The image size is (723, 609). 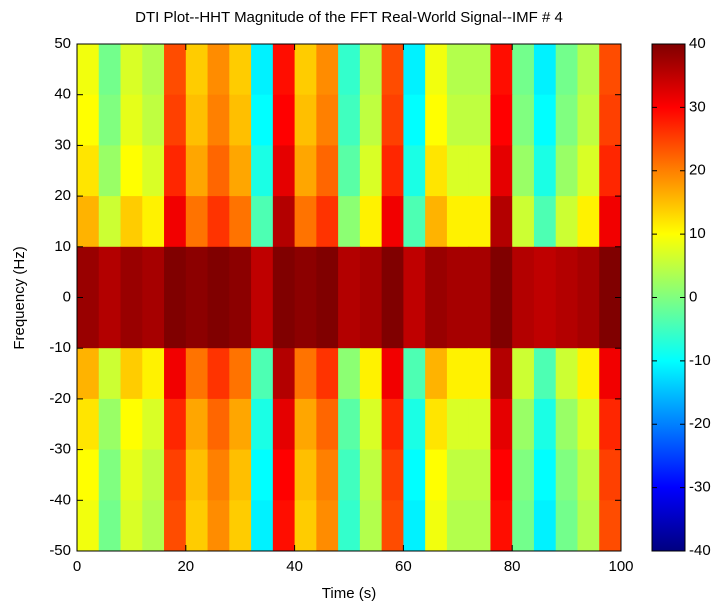 I want to click on x-tick-label: 0, so click(x=77, y=566).